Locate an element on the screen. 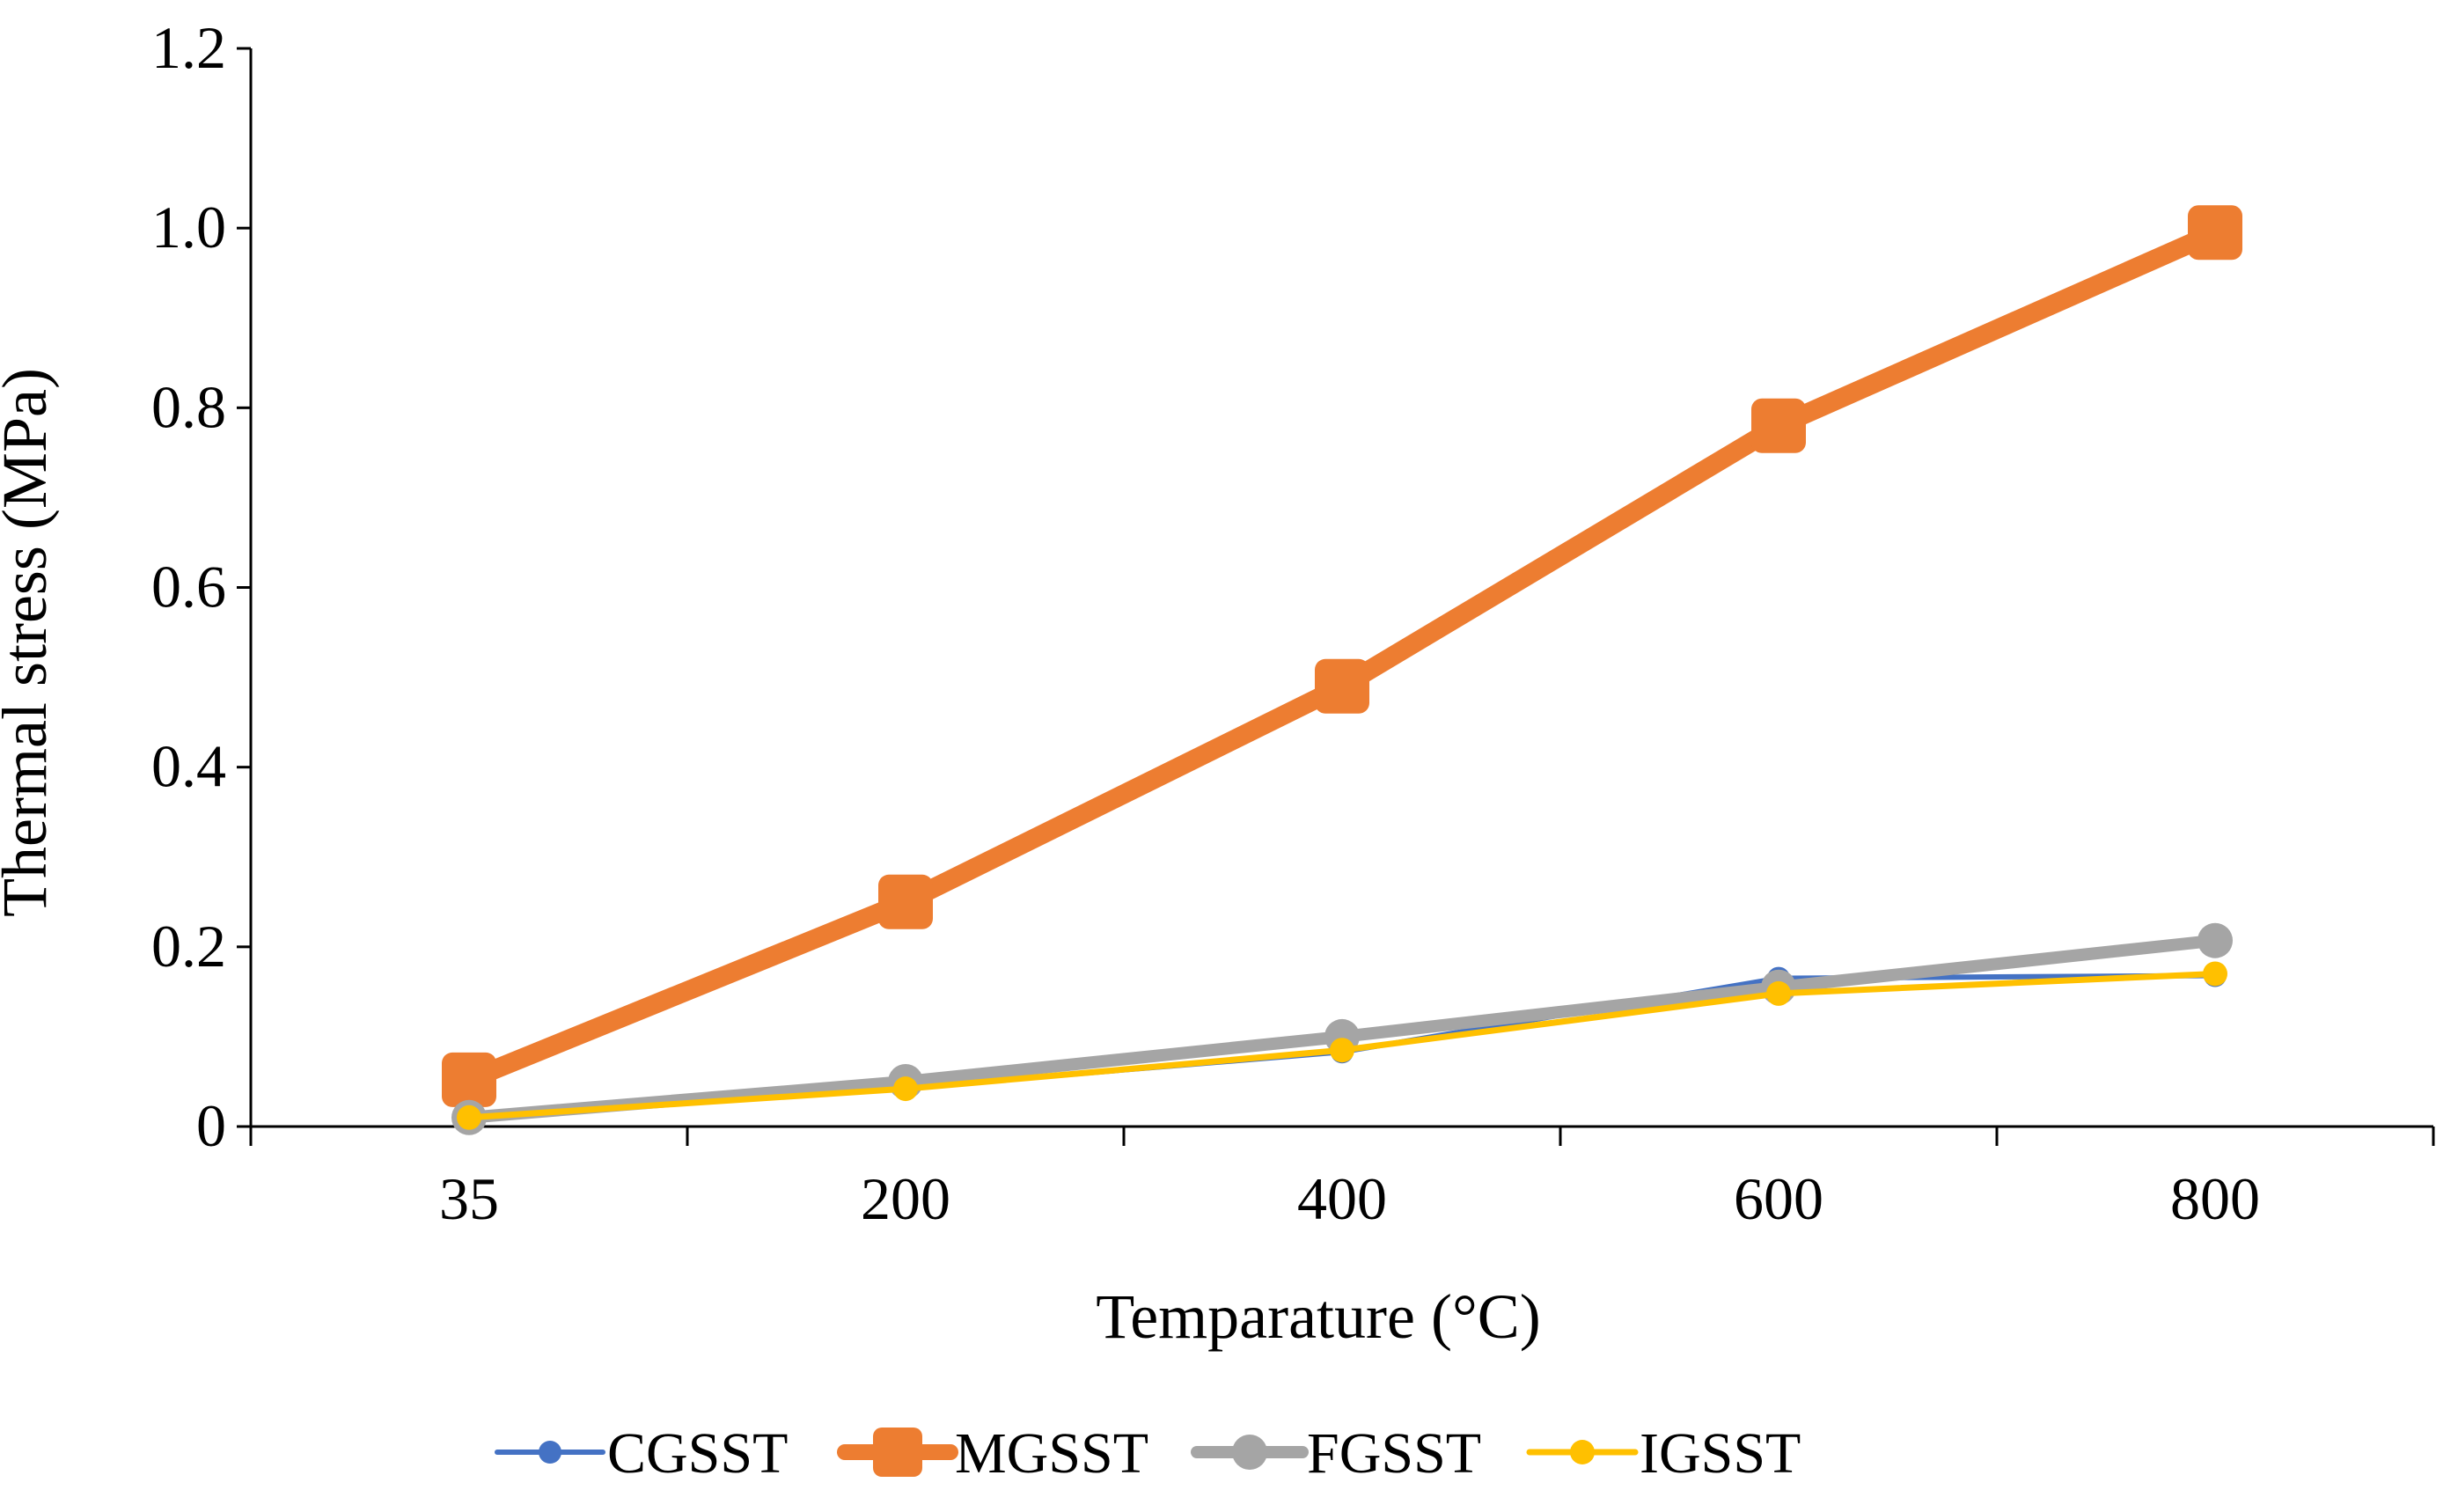 This screenshot has width=2458, height=1512. y-axis: 0 0.2 0.4 0.6 0.8 1.0 1.2 is located at coordinates (202, 586).